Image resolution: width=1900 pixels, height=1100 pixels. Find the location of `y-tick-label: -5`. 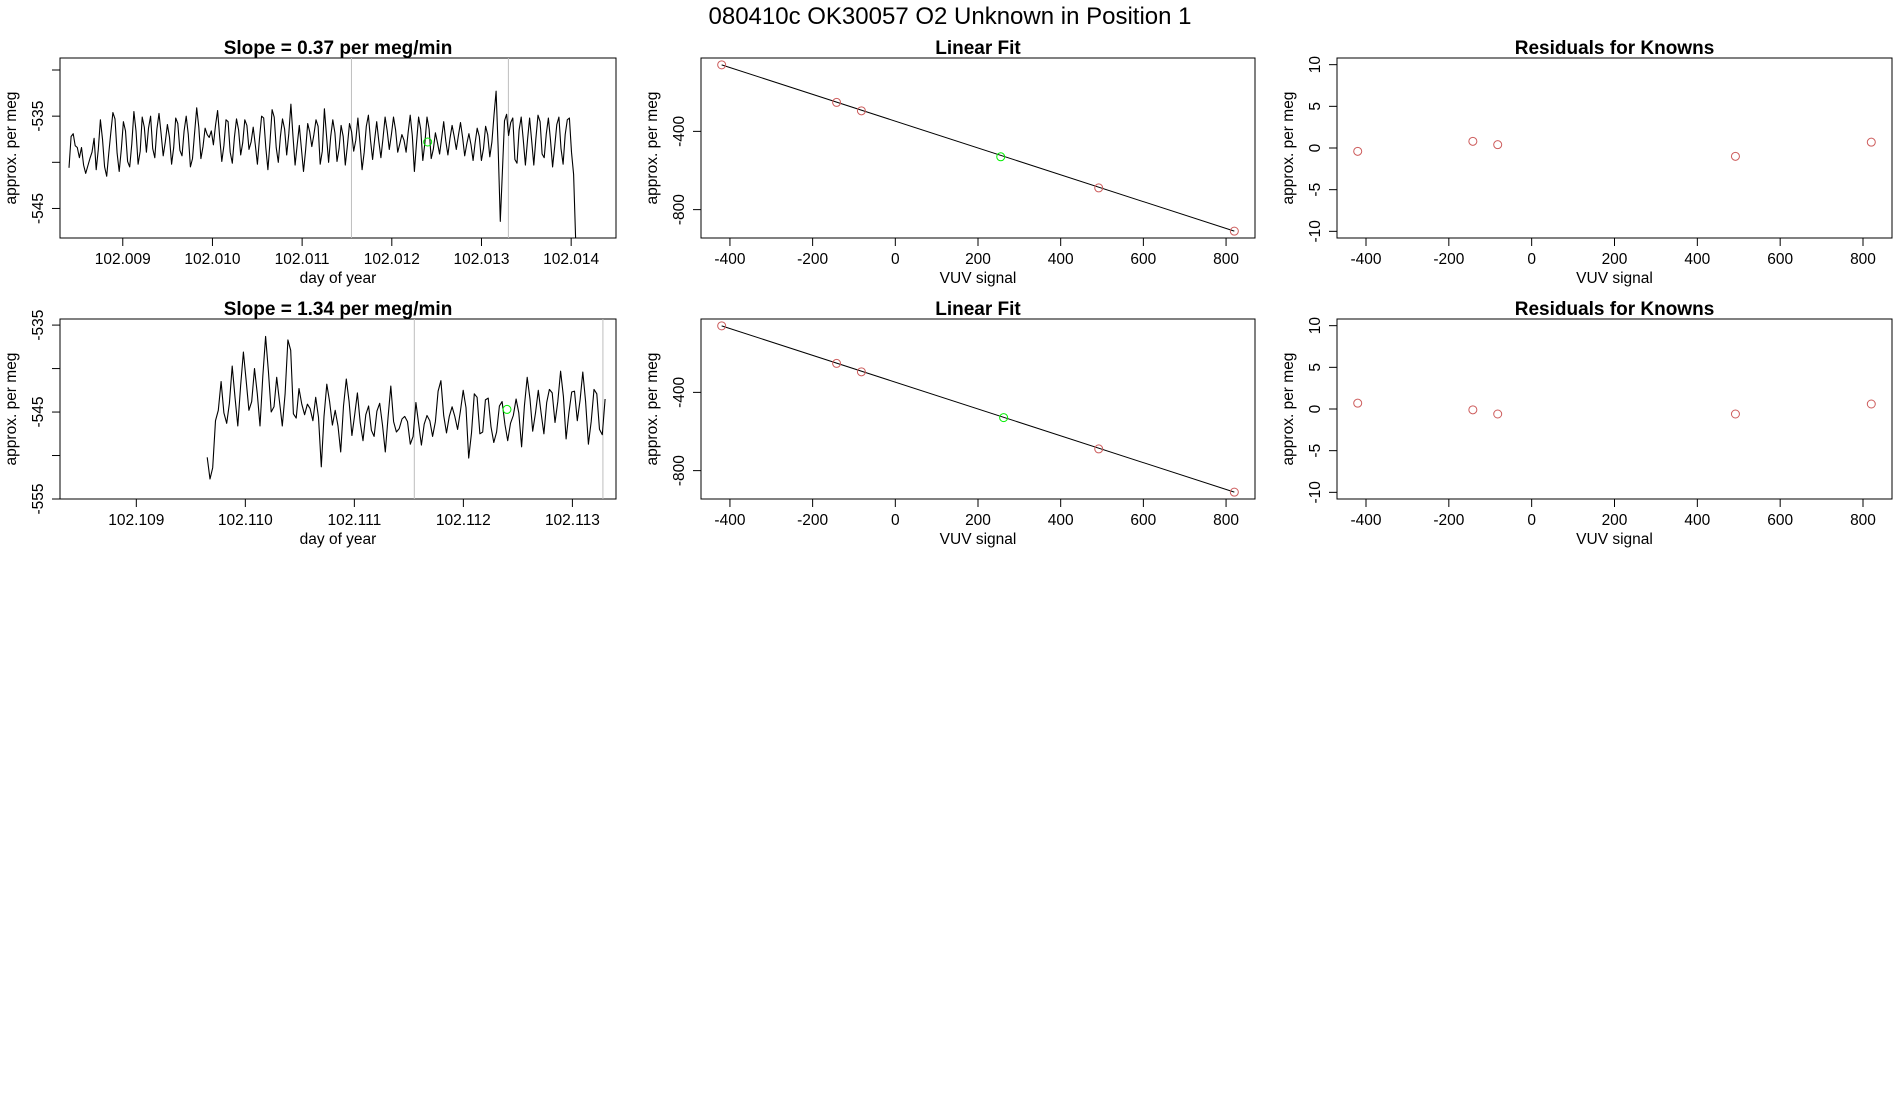

y-tick-label: -5 is located at coordinates (1315, 451).